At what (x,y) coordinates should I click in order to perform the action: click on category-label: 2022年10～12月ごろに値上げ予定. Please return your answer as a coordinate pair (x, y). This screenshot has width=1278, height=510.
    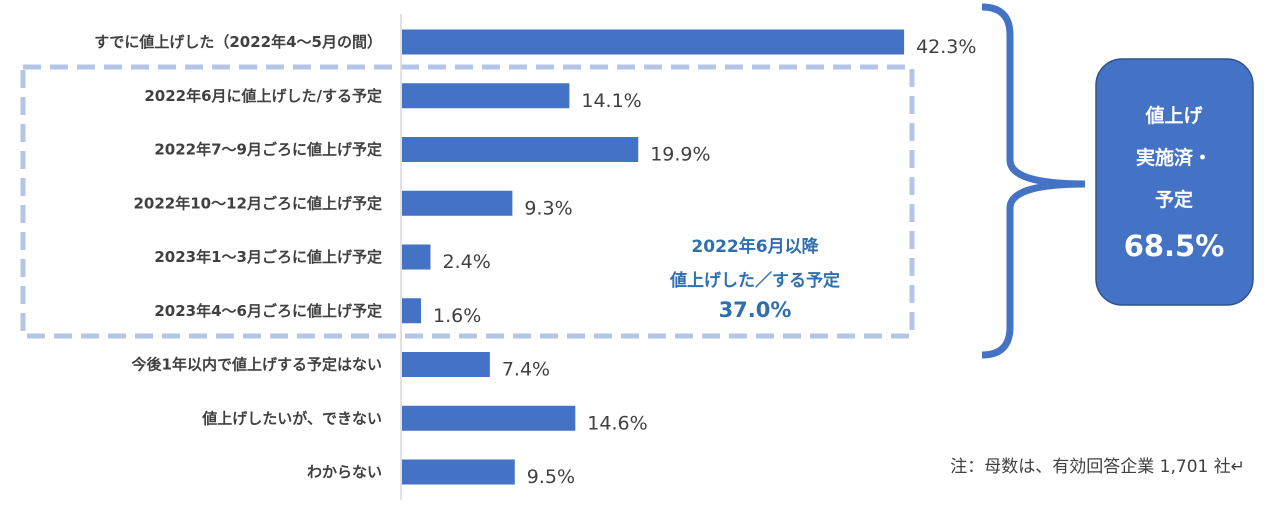
    Looking at the image, I should click on (258, 203).